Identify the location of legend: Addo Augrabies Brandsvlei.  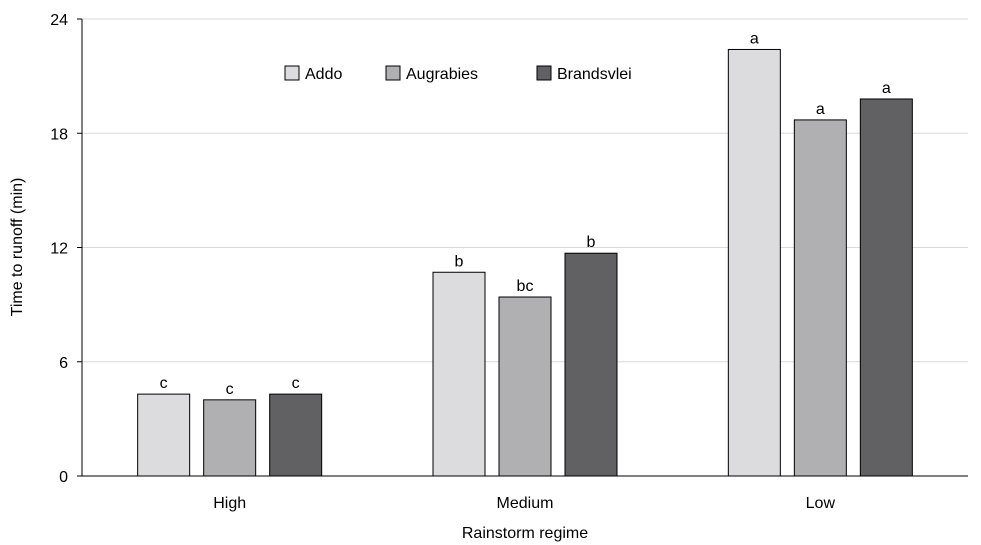
(458, 74).